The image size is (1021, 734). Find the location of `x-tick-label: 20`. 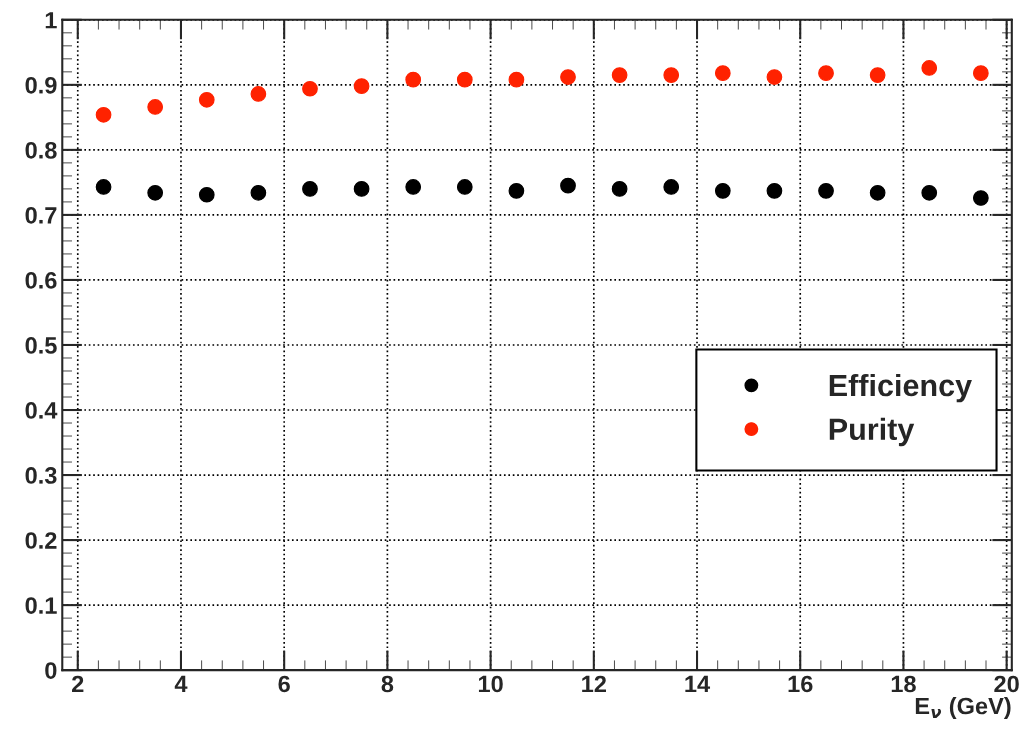

x-tick-label: 20 is located at coordinates (1006, 684).